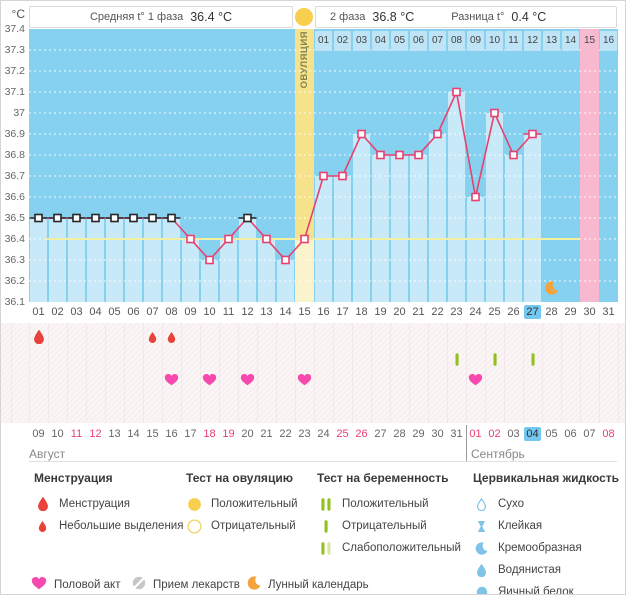 Image resolution: width=626 pixels, height=595 pixels. What do you see at coordinates (608, 434) in the screenshot?
I see `calendar-date-label: 08` at bounding box center [608, 434].